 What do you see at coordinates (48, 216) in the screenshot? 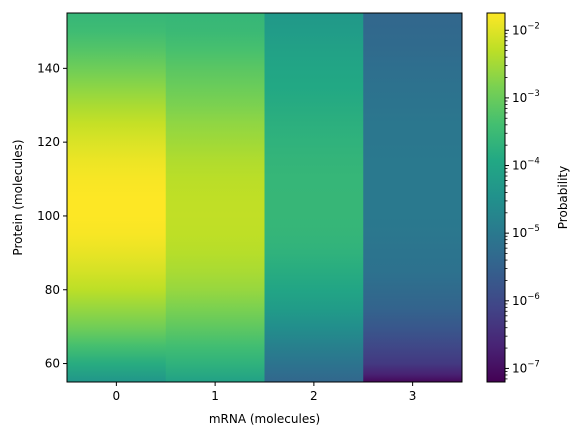
I see `y-tick-label: 100` at bounding box center [48, 216].